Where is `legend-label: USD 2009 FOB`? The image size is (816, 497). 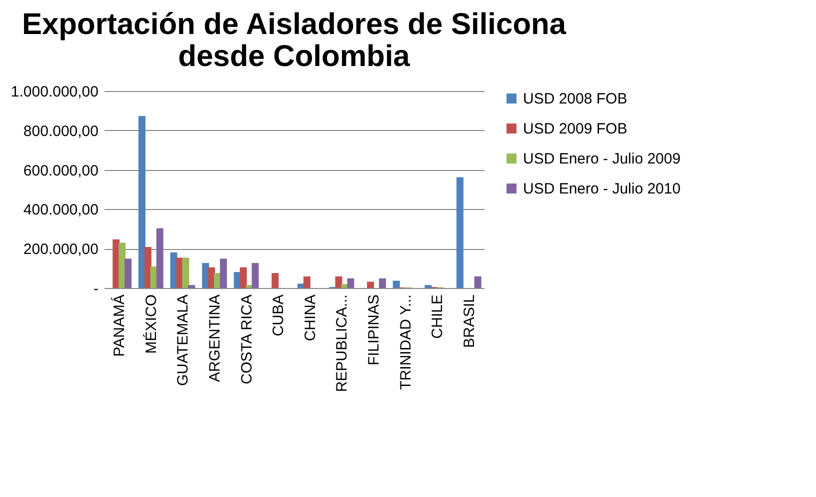
legend-label: USD 2009 FOB is located at coordinates (575, 129).